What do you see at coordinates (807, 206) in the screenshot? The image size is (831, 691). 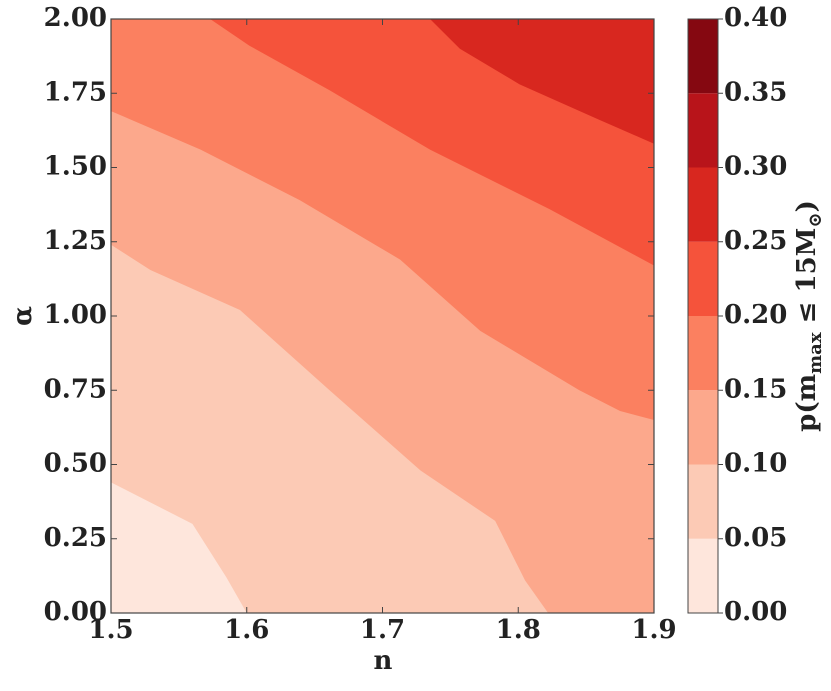 I see `label-part: )` at bounding box center [807, 206].